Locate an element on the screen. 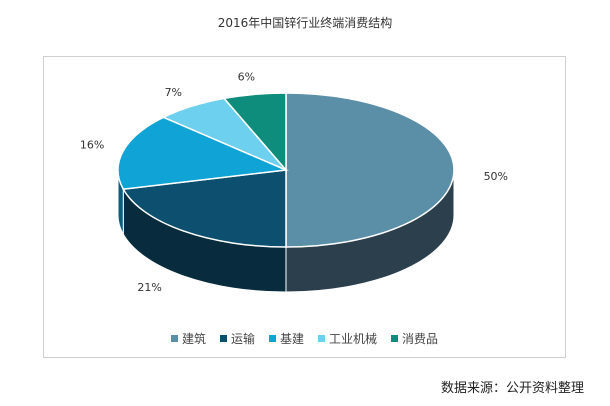  legend-item-3: 基建 is located at coordinates (286, 338).